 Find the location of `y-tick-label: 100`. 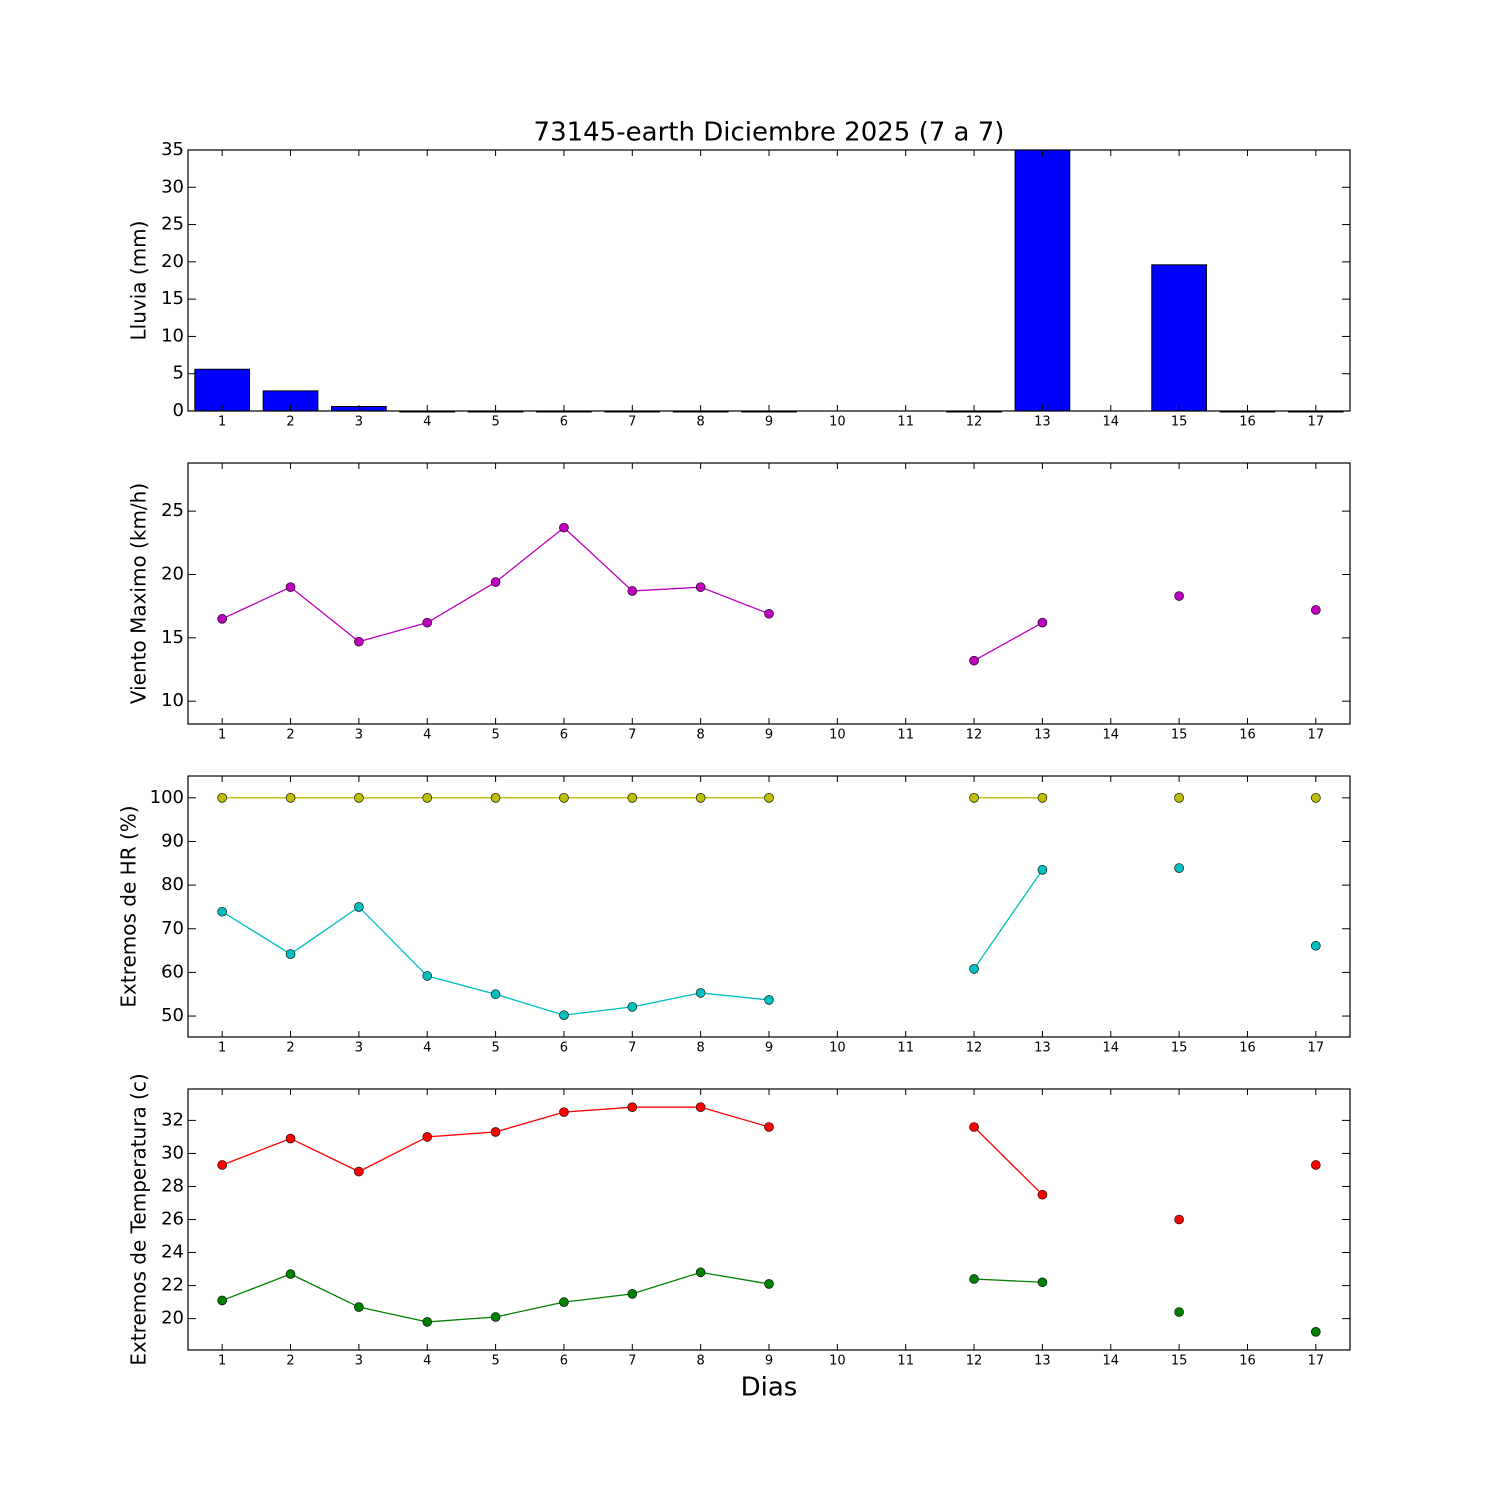

y-tick-label: 100 is located at coordinates (167, 797).